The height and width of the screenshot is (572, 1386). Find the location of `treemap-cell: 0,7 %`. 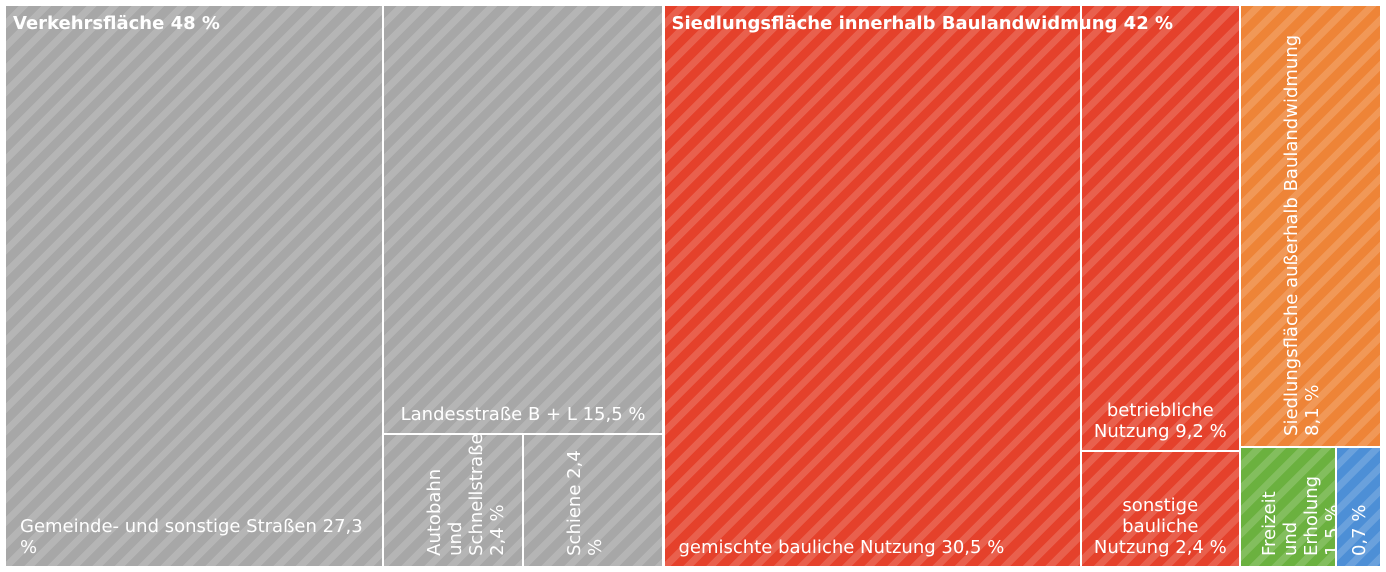

treemap-cell: 0,7 % is located at coordinates (1358, 506).